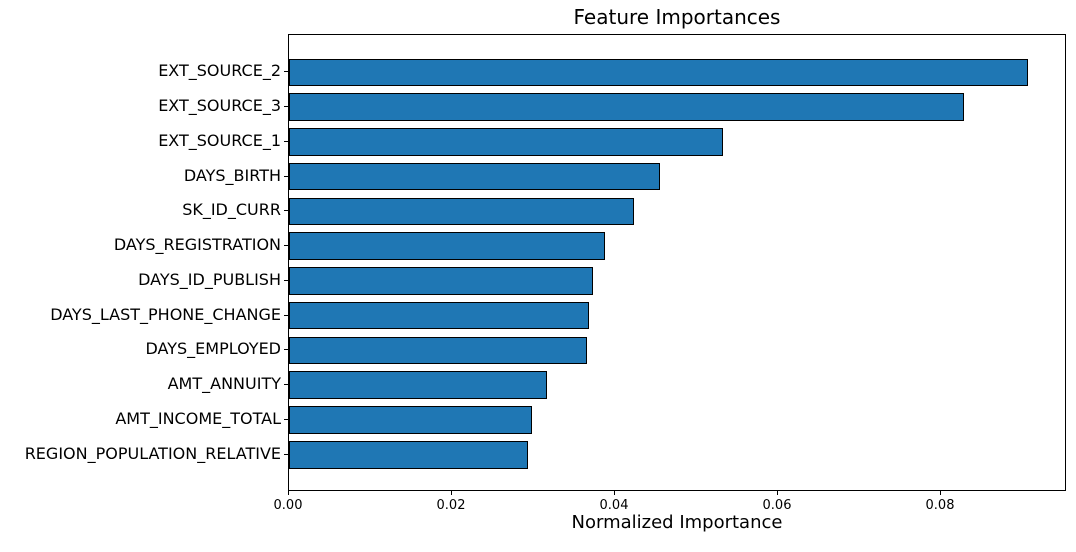 The height and width of the screenshot is (552, 1076). Describe the element at coordinates (165, 314) in the screenshot. I see `y-axis-label: DAYS_LAST_PHONE_CHANGE` at that location.